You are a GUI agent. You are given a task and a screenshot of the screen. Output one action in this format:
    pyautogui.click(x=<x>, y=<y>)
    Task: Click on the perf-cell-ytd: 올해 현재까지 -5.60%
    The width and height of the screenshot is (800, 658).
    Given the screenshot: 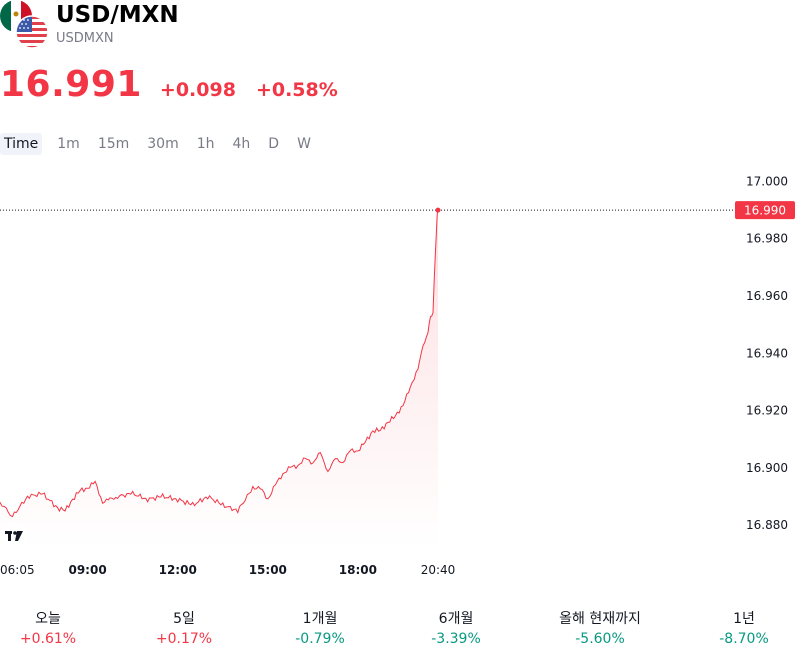 What is the action you would take?
    pyautogui.click(x=600, y=627)
    